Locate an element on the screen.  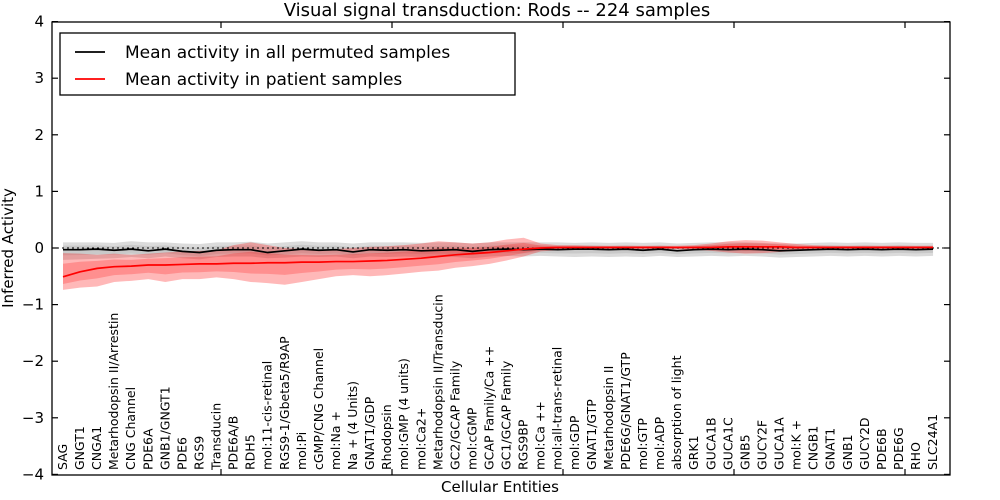
mean-lines is located at coordinates (498, 262).